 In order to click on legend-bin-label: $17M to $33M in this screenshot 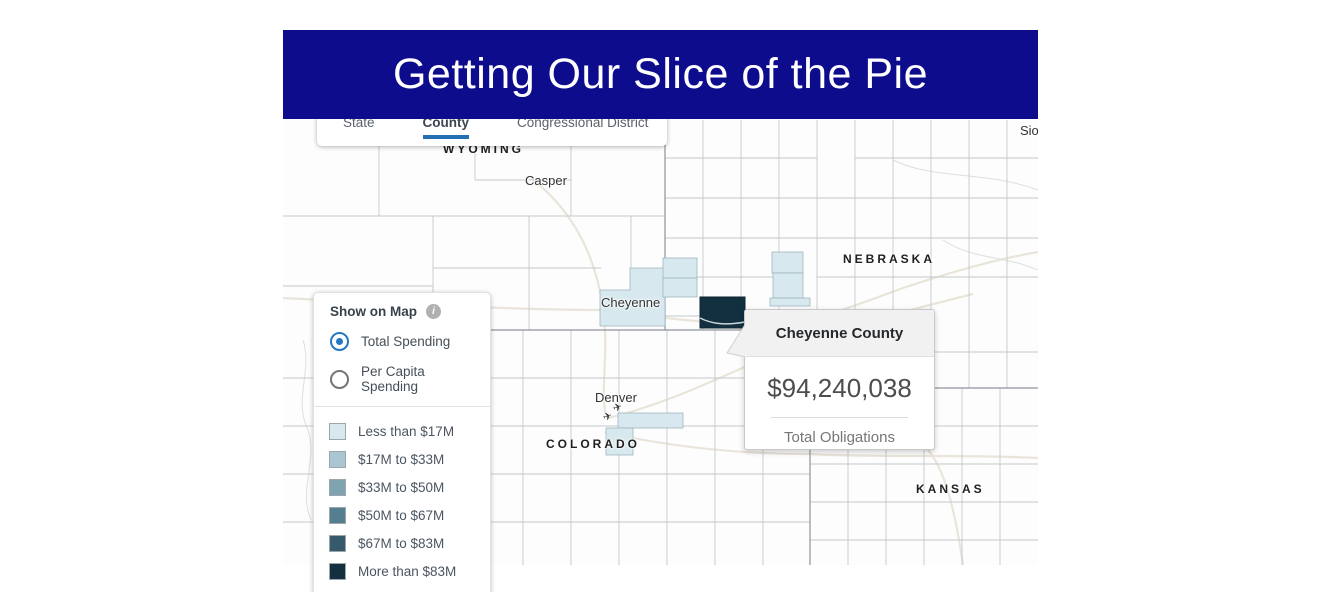, I will do `click(401, 459)`.